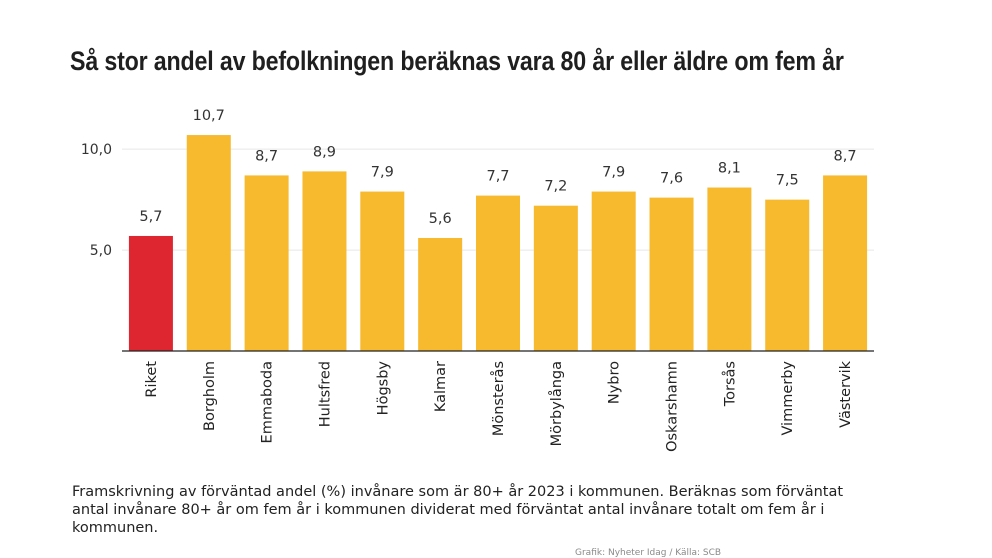  What do you see at coordinates (324, 152) in the screenshot?
I see `data-label: 8,9` at bounding box center [324, 152].